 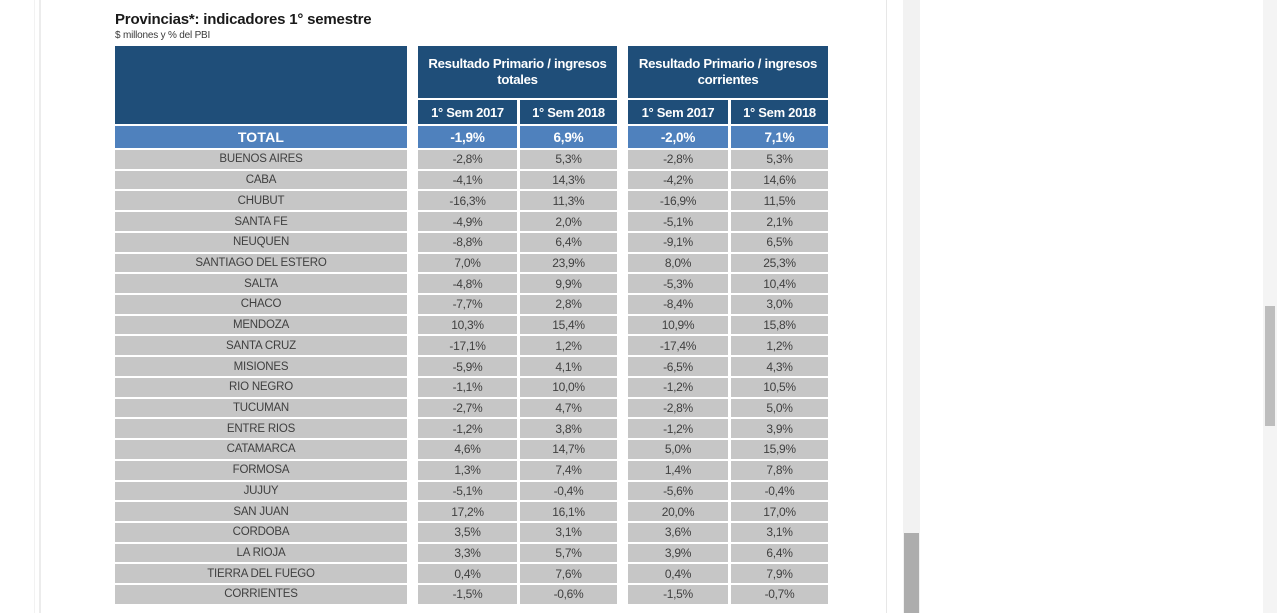 I want to click on value-cell: 8,0%, so click(x=678, y=262).